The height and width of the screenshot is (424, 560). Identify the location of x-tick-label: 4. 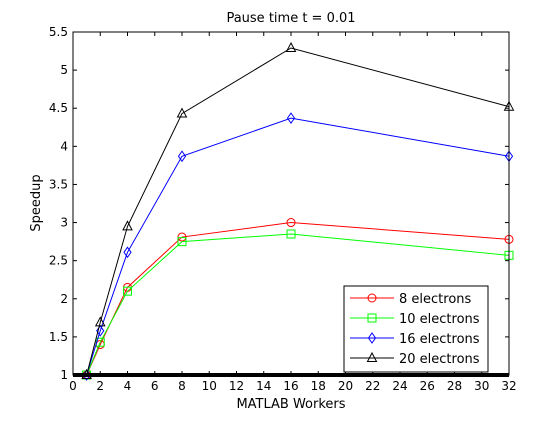
(128, 386).